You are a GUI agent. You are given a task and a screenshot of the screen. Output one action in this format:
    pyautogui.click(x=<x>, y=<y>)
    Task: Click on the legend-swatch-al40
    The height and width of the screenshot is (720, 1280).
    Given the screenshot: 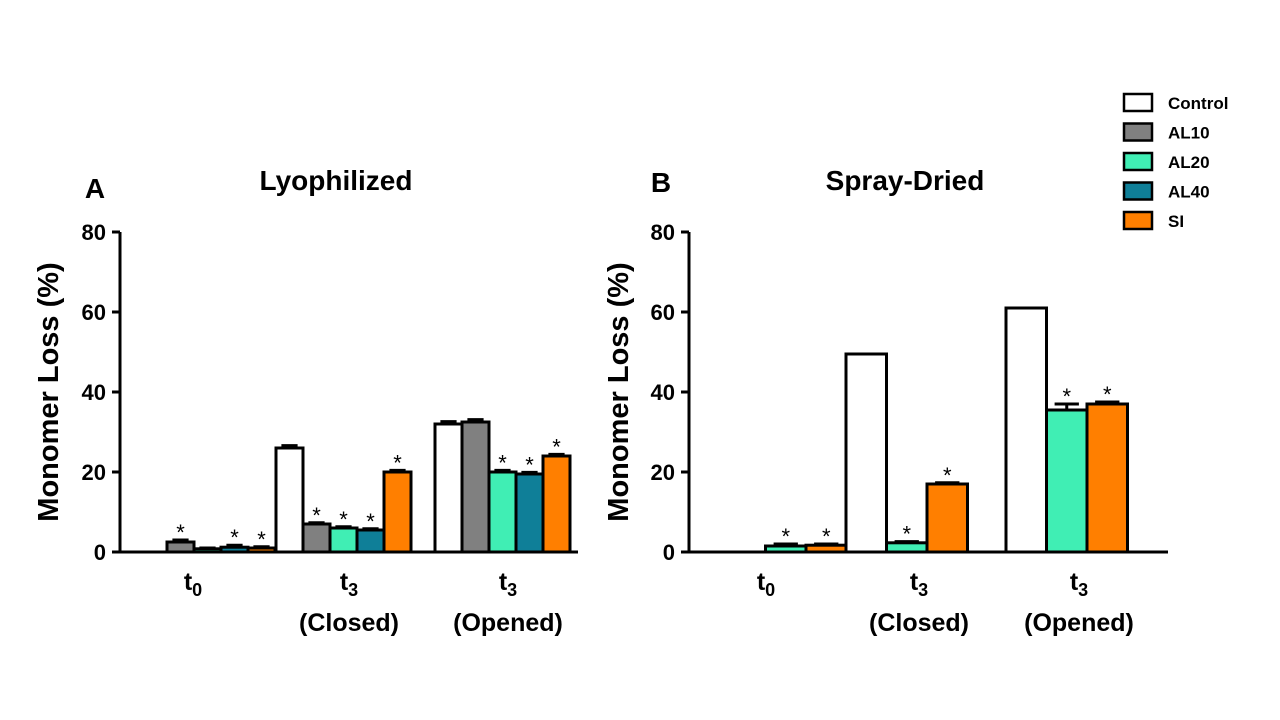 What is the action you would take?
    pyautogui.click(x=1138, y=191)
    